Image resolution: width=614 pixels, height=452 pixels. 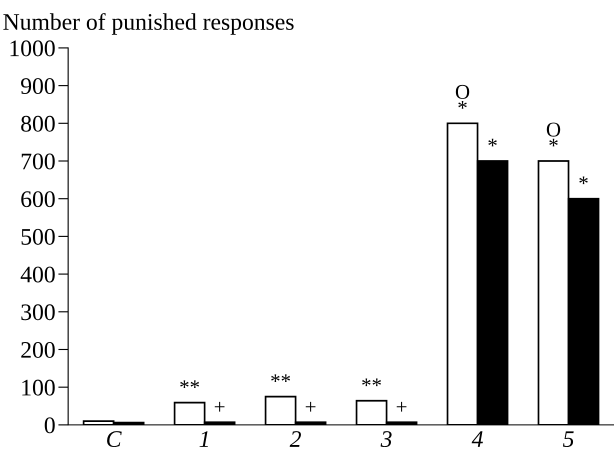 What do you see at coordinates (37, 86) in the screenshot?
I see `y-tick-label: 900` at bounding box center [37, 86].